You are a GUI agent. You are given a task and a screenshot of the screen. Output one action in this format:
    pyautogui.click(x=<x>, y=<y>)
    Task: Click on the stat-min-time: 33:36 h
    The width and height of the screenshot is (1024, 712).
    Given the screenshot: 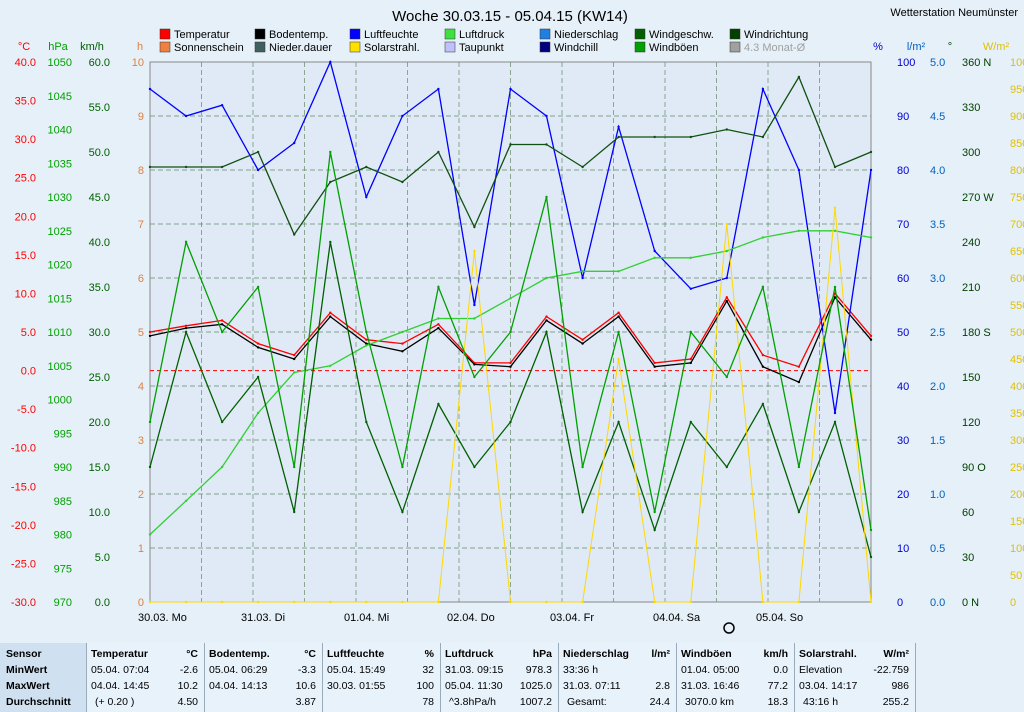 What is the action you would take?
    pyautogui.click(x=581, y=670)
    